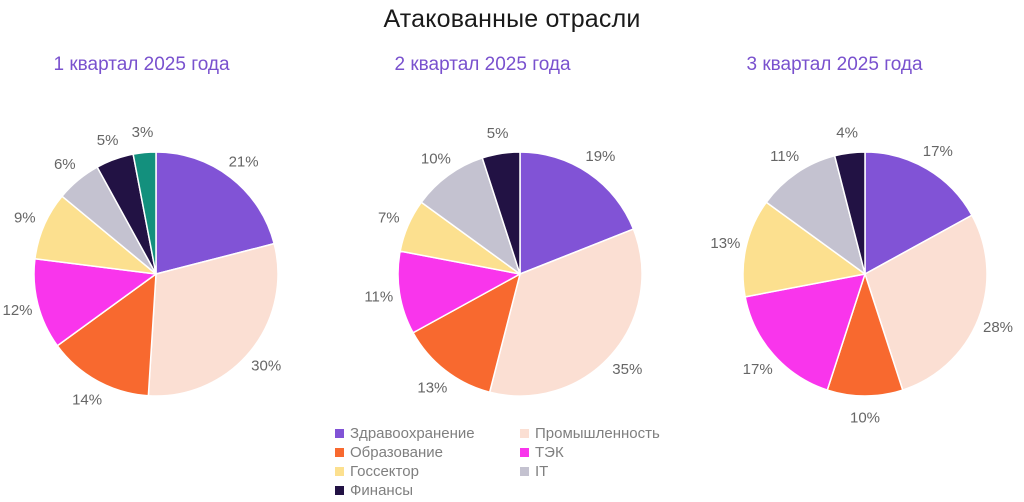  I want to click on legend-item-industry: Промышленность, so click(590, 433).